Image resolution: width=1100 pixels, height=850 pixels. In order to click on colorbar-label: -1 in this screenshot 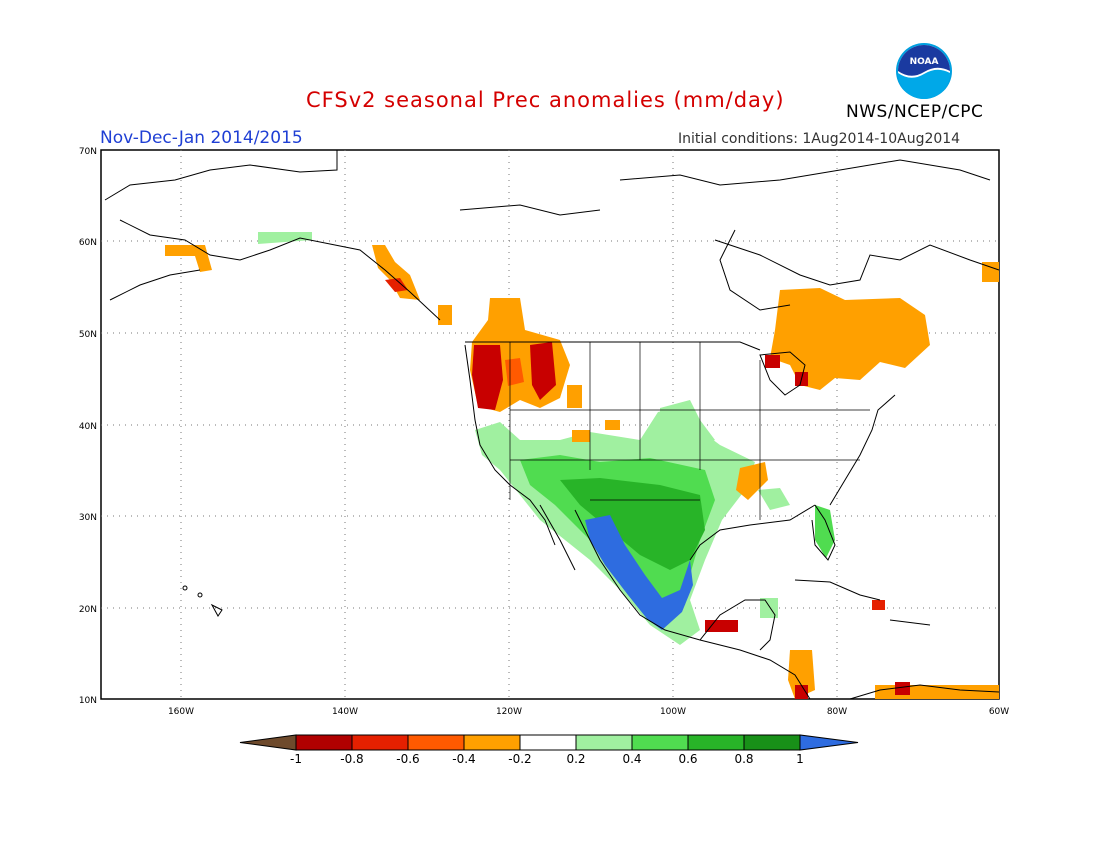, I will do `click(296, 759)`.